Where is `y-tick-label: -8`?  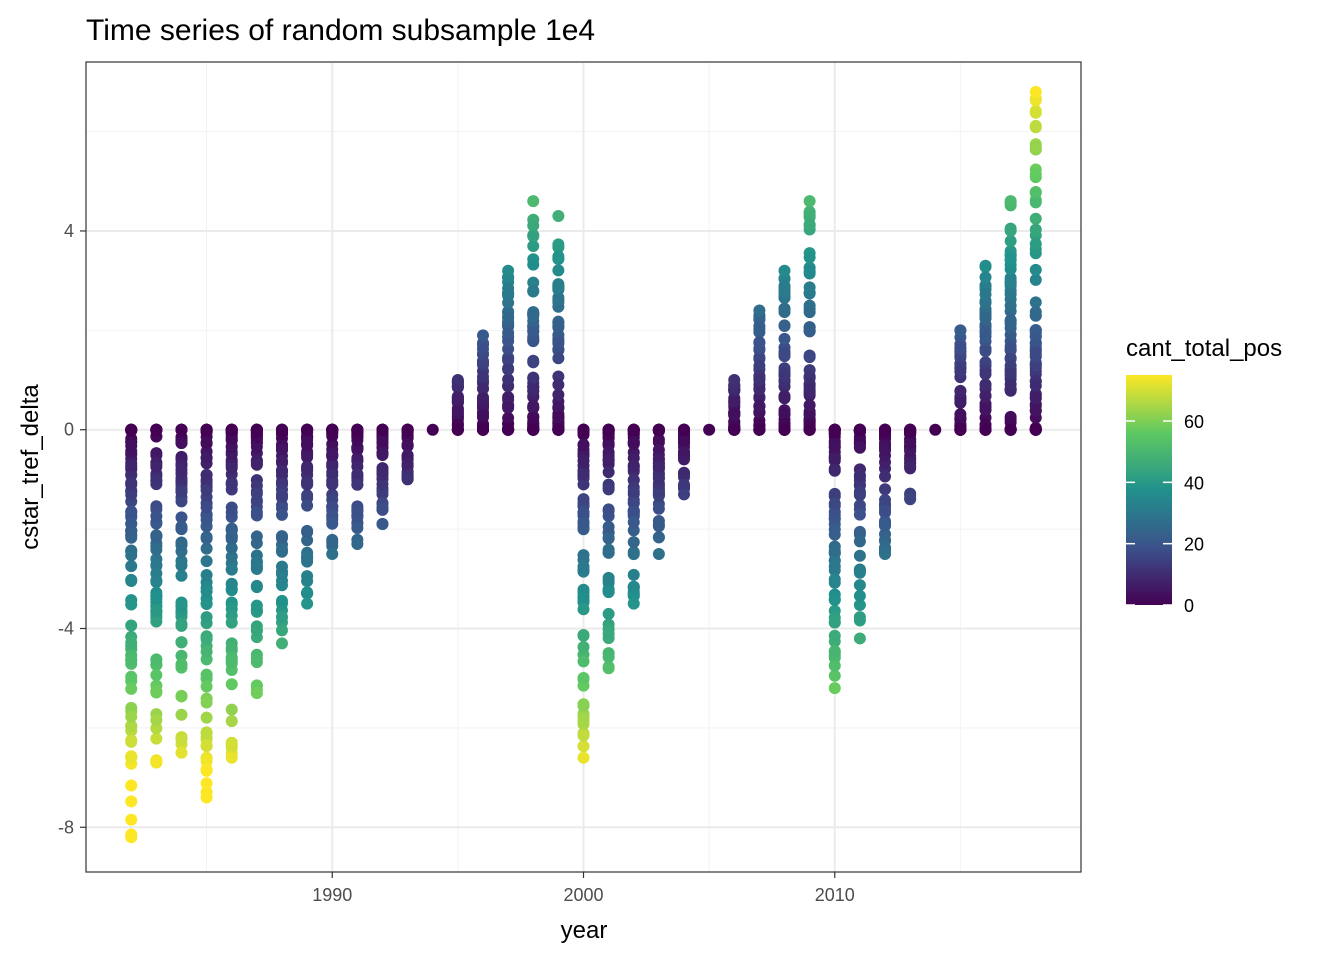
y-tick-label: -8 is located at coordinates (66, 827).